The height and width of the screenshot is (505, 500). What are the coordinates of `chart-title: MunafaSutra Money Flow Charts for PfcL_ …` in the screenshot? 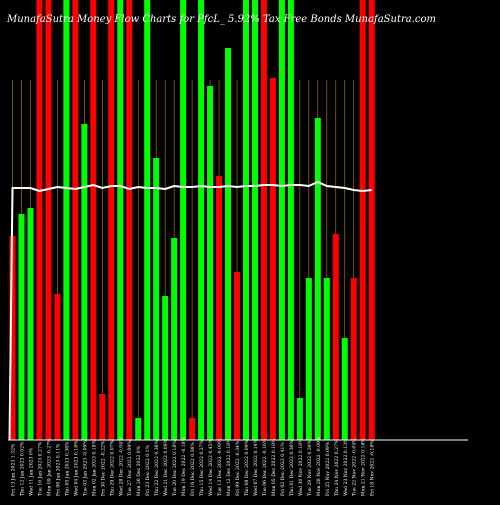 It's located at (221, 19).